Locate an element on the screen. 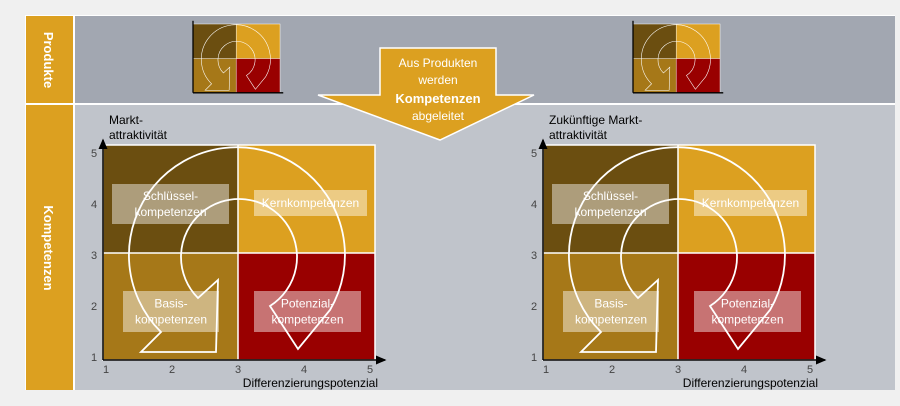 The height and width of the screenshot is (406, 900). arrow-text-4: abgeleitet is located at coordinates (438, 116).